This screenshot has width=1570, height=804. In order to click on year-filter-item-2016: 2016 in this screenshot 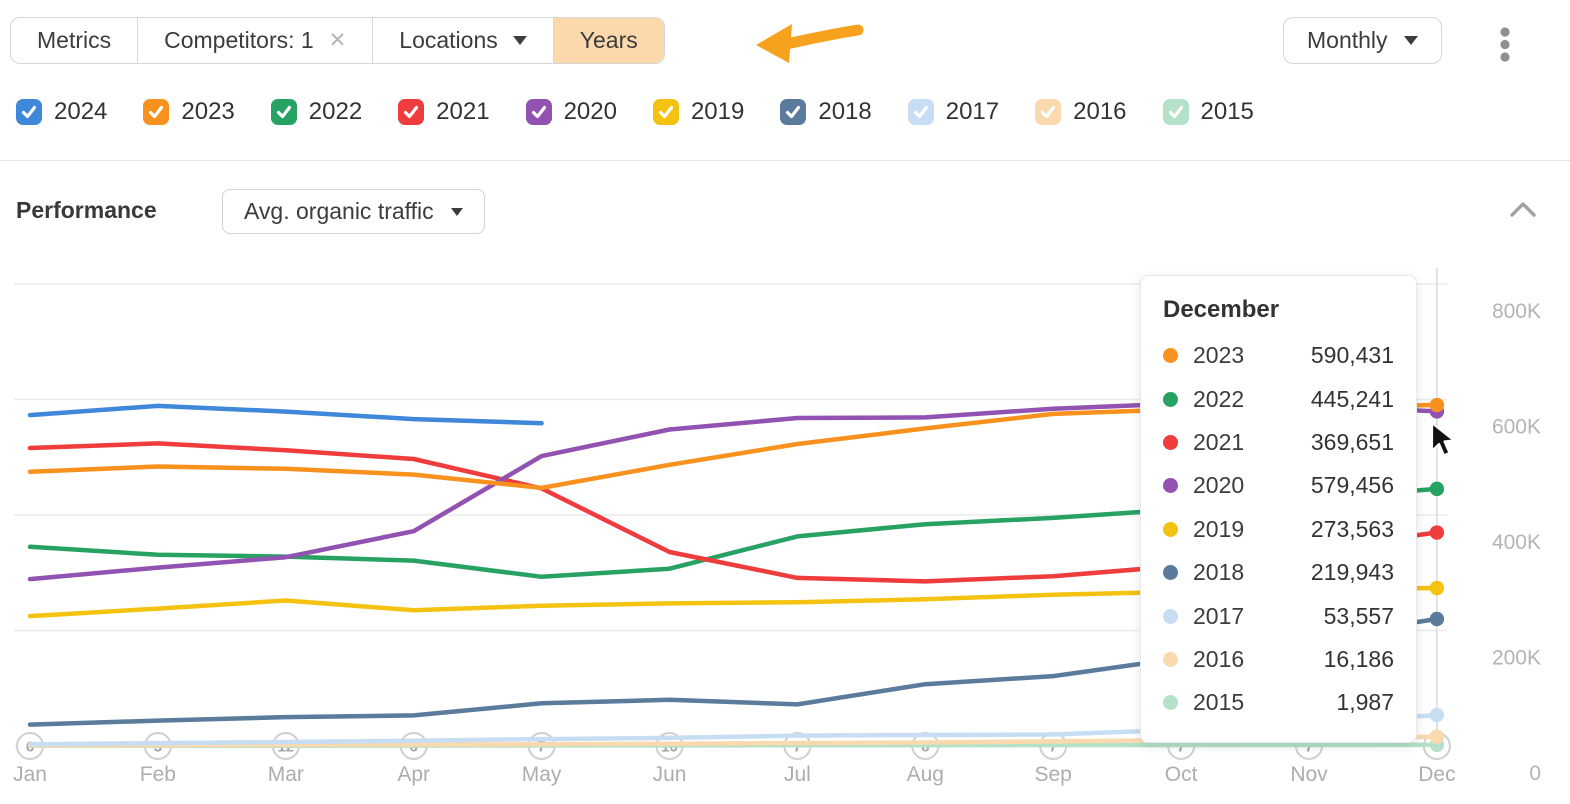, I will do `click(1081, 112)`.